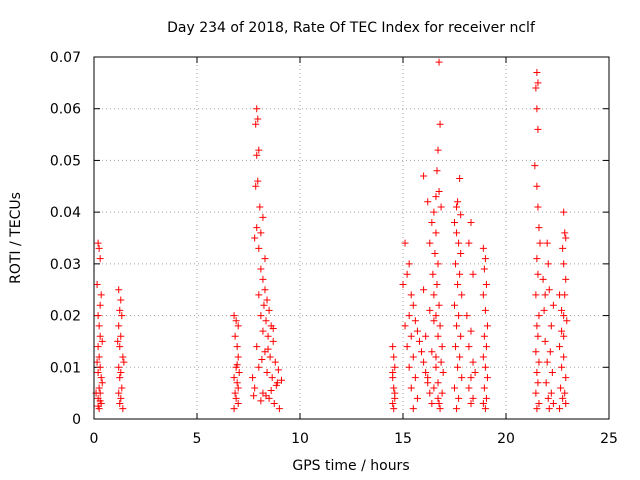 The image size is (640, 480). What do you see at coordinates (76, 420) in the screenshot?
I see `y-tick-label: 0` at bounding box center [76, 420].